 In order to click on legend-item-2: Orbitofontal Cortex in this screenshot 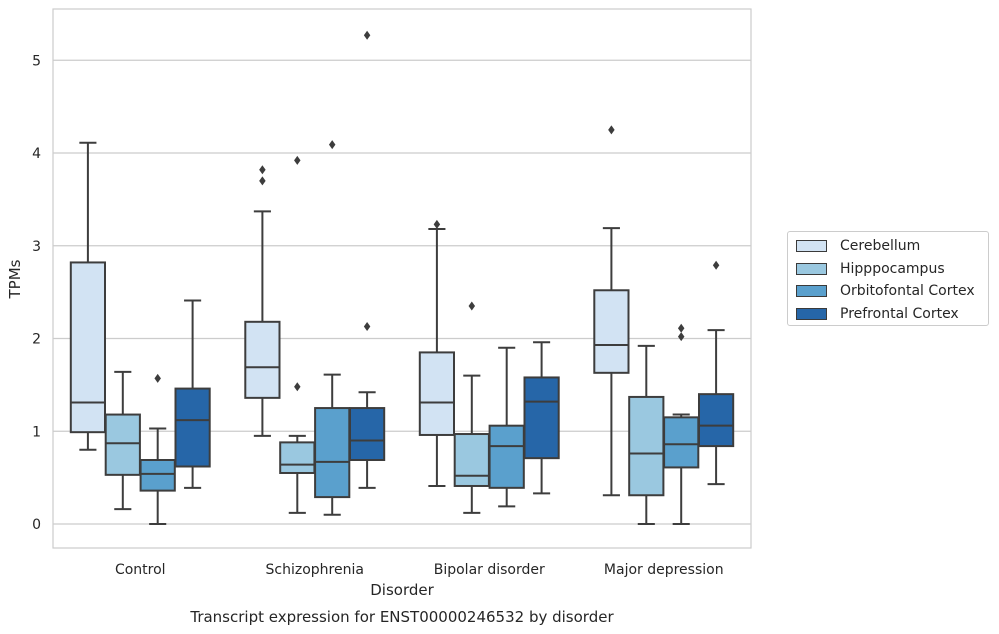, I will do `click(888, 291)`.